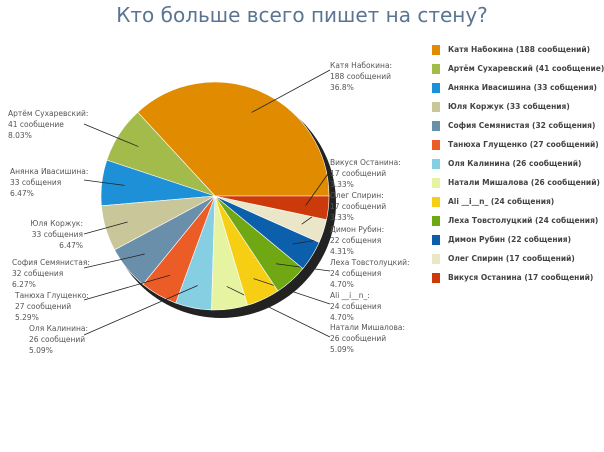 This screenshot has width=604, height=452. I want to click on legend-label: Танюха Глущенко (27 сообщений), so click(523, 144).